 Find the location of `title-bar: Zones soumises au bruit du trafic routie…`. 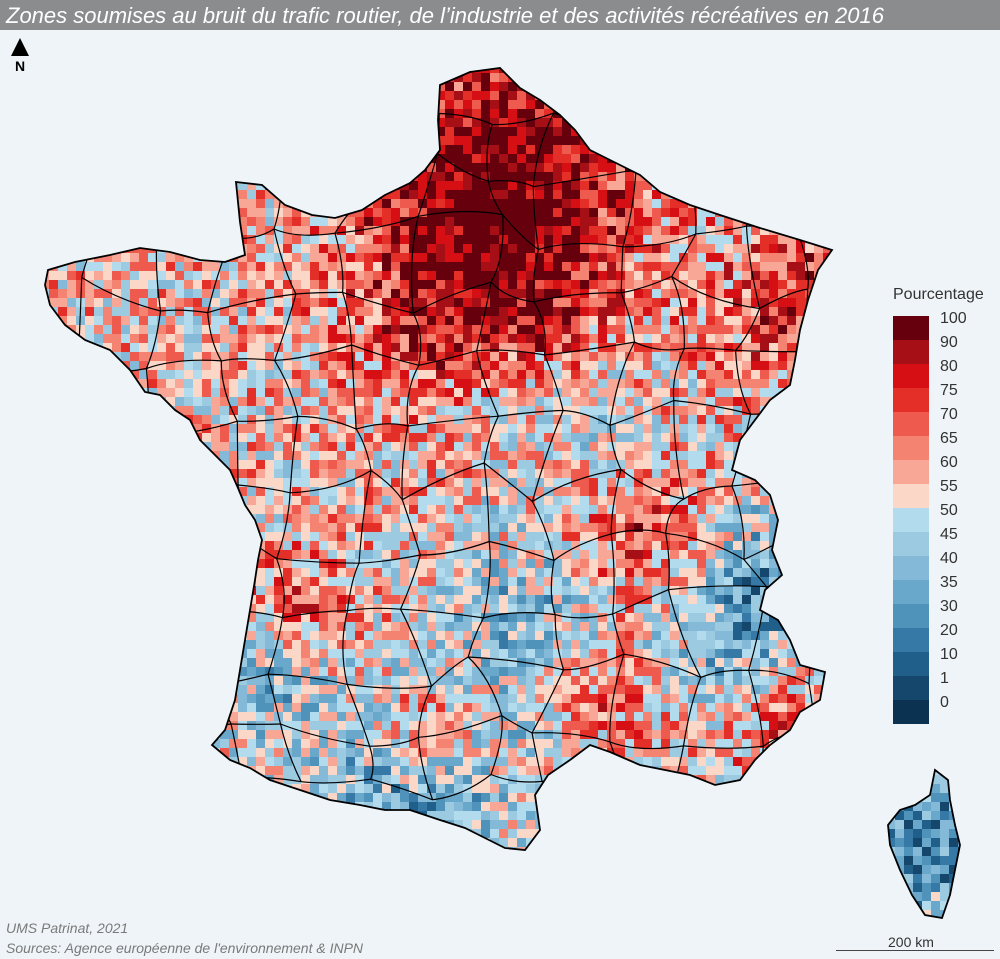

title-bar: Zones soumises au bruit du trafic routie… is located at coordinates (500, 15).